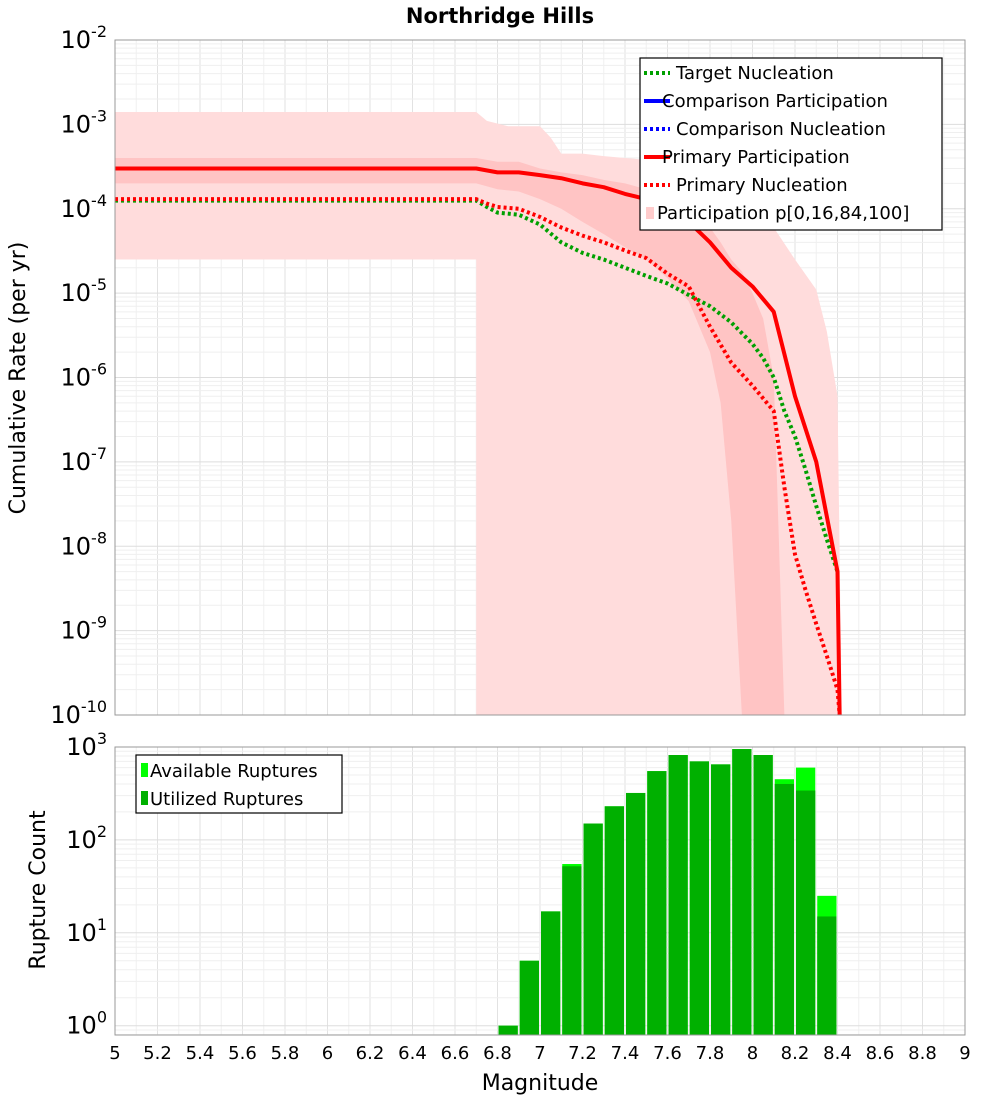 The image size is (1000, 1104). I want to click on x-tick-label: 6, so click(327, 1053).